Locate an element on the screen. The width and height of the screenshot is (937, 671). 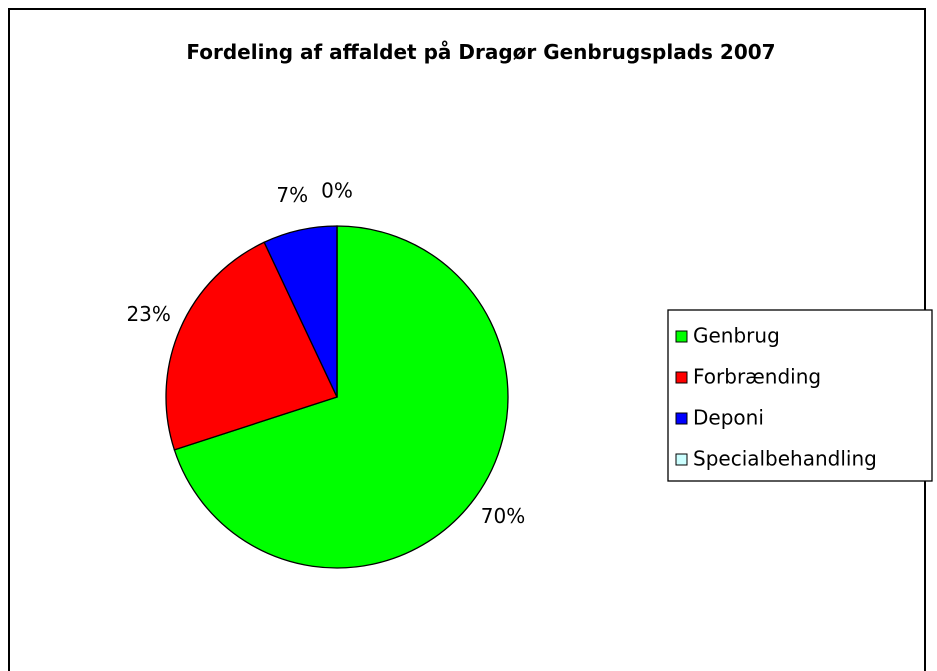
data-label: 0% is located at coordinates (337, 190).